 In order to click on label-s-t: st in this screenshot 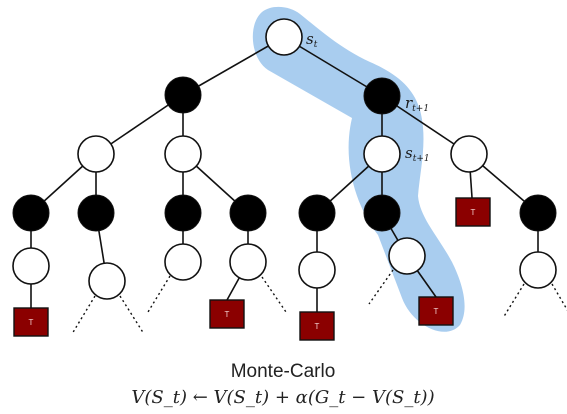, I will do `click(312, 40)`.